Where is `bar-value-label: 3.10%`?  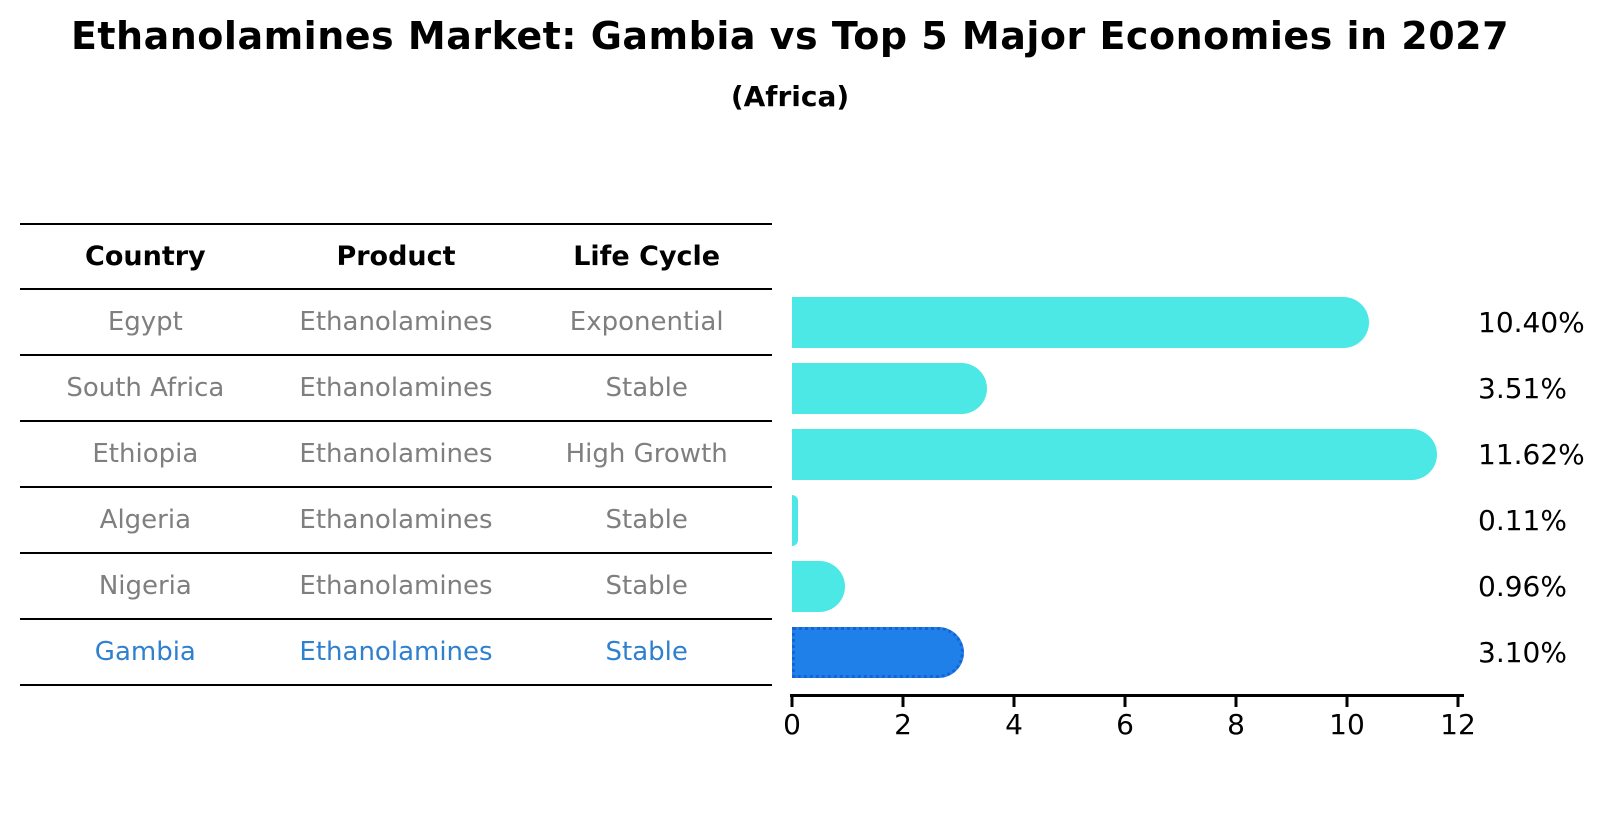
bar-value-label: 3.10% is located at coordinates (1522, 652).